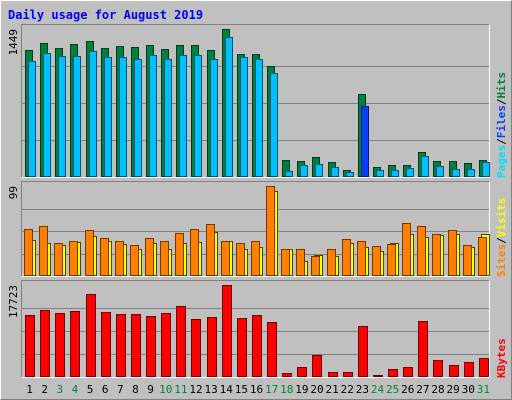  Describe the element at coordinates (378, 389) in the screenshot. I see `x-tick-label: 24` at that location.